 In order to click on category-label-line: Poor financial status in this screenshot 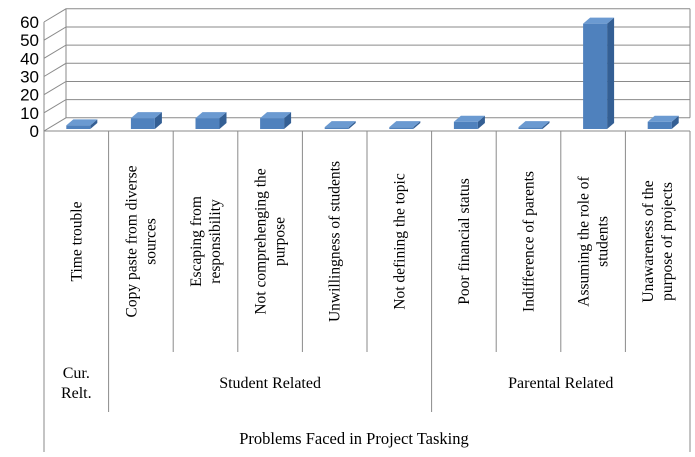, I will do `click(464, 241)`.